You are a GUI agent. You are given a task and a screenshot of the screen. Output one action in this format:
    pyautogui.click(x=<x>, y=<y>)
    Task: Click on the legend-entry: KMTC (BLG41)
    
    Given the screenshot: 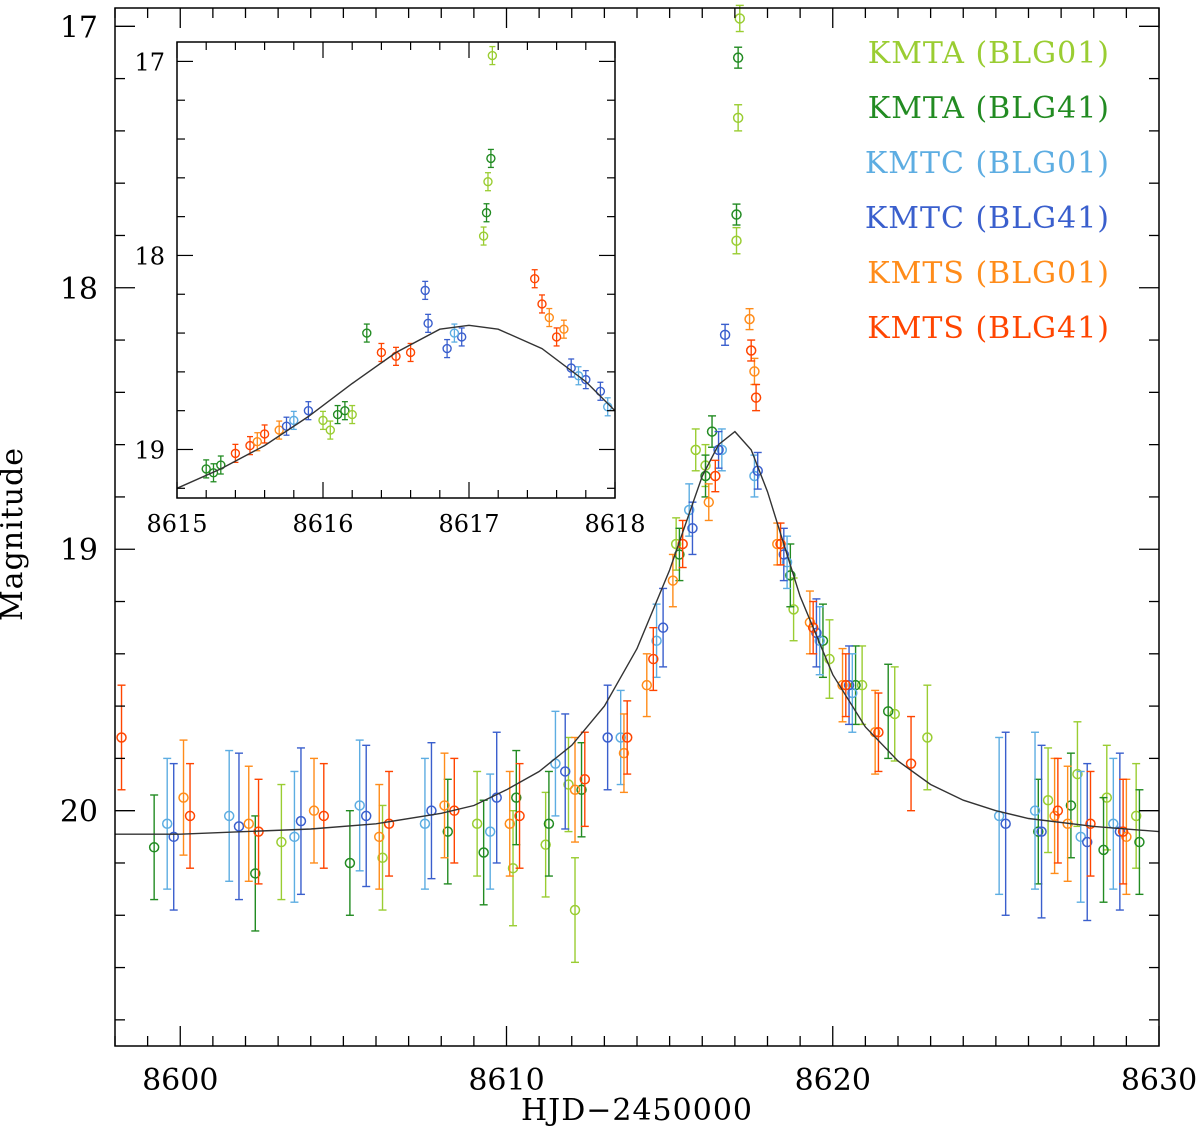 What is the action you would take?
    pyautogui.click(x=987, y=218)
    